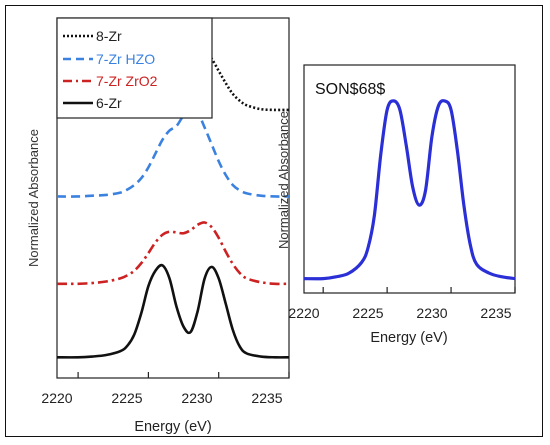  I want to click on left-y-axis-label: Normalized Absorbance, so click(33, 198).